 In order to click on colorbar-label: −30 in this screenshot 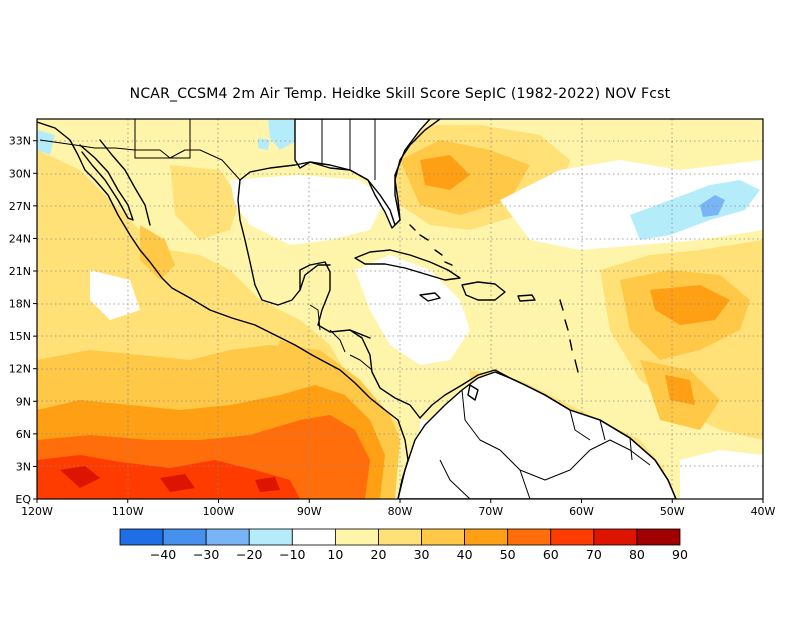, I will do `click(206, 554)`.